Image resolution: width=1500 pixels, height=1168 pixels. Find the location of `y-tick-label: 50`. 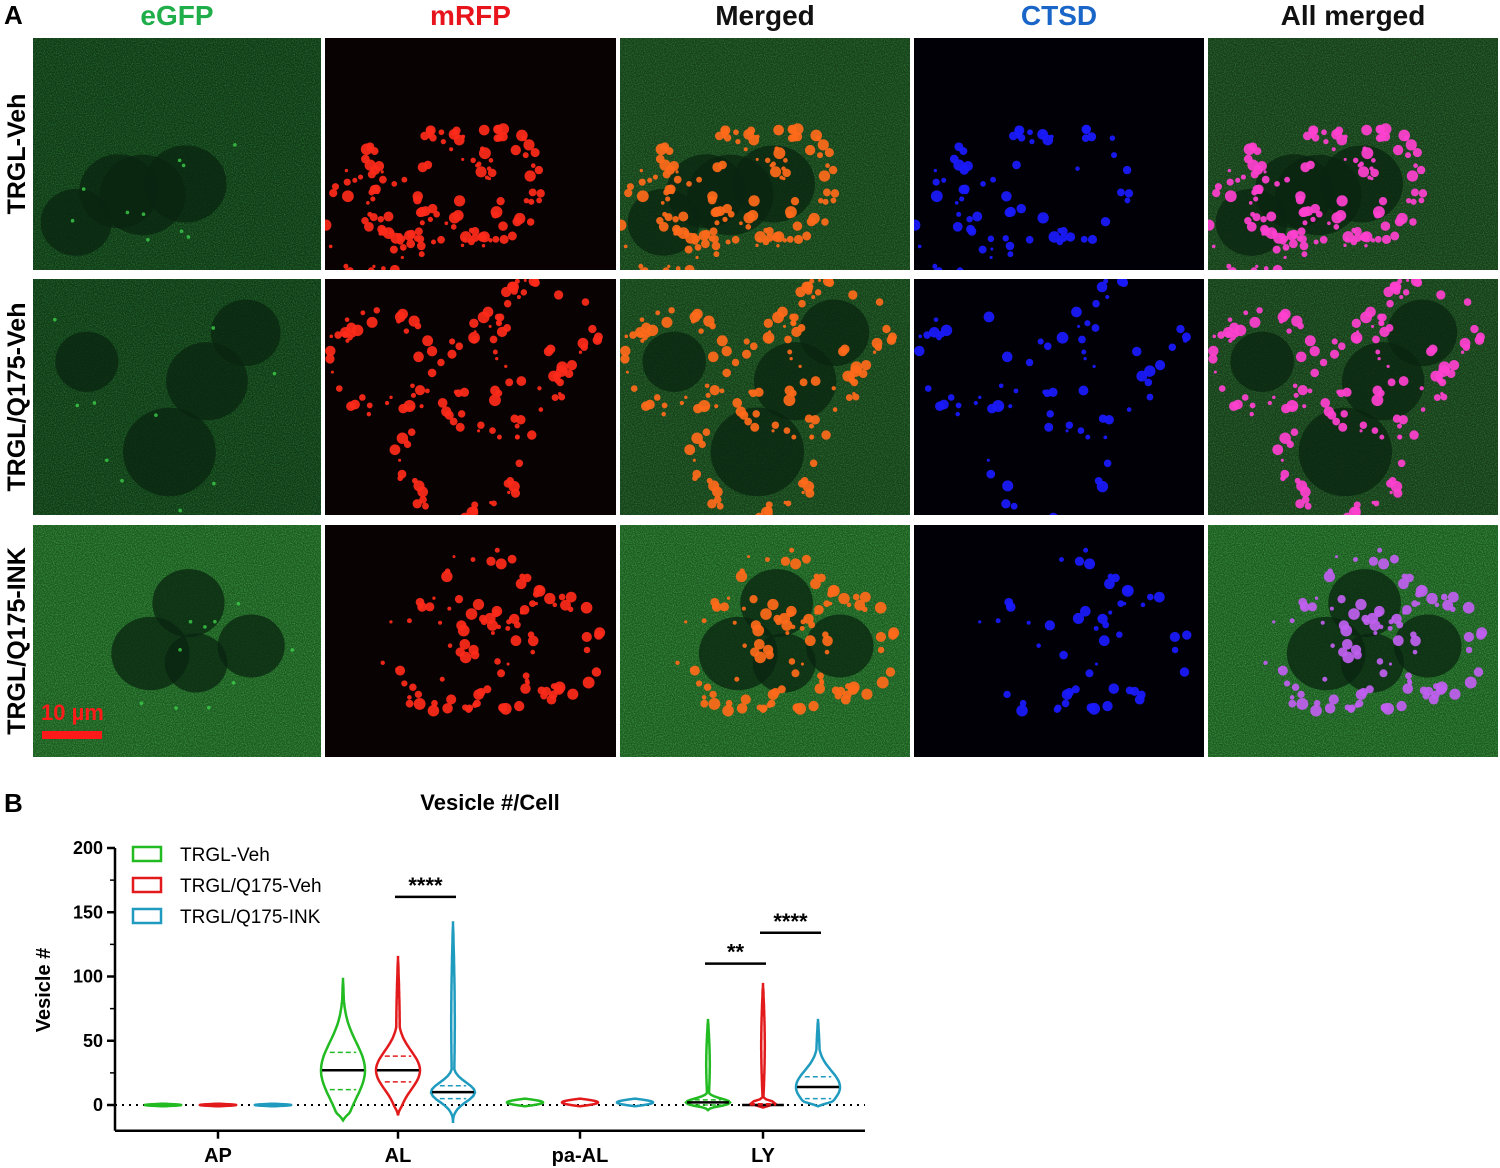

y-tick-label: 50 is located at coordinates (93, 1041).